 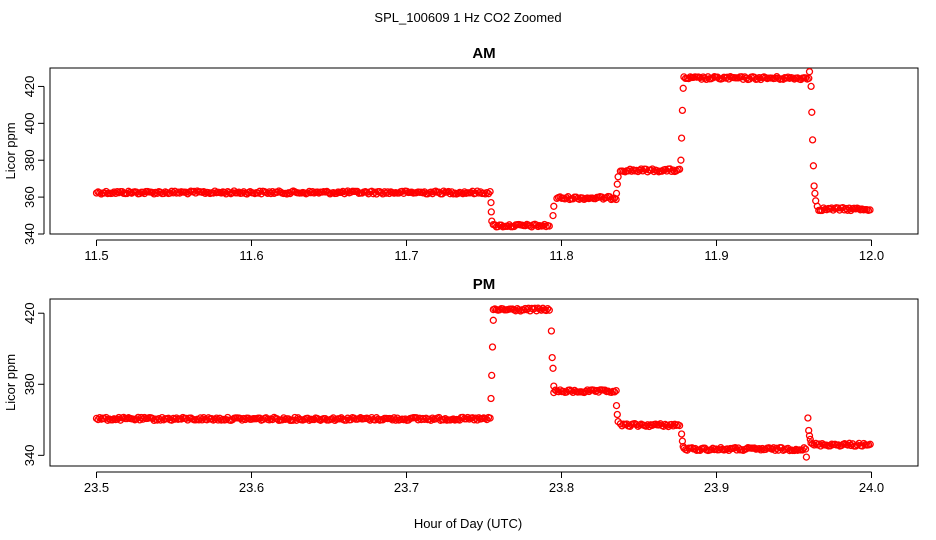 What do you see at coordinates (871, 487) in the screenshot?
I see `x-tick-label: 24.0` at bounding box center [871, 487].